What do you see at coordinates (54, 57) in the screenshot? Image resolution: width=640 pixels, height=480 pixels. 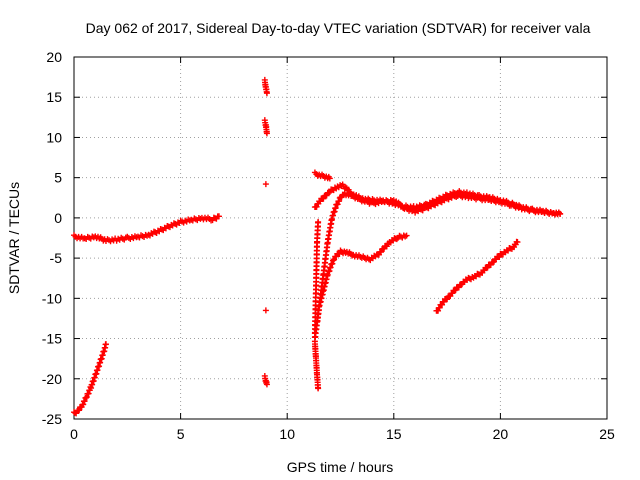 I see `y-tick-label: 20` at bounding box center [54, 57].